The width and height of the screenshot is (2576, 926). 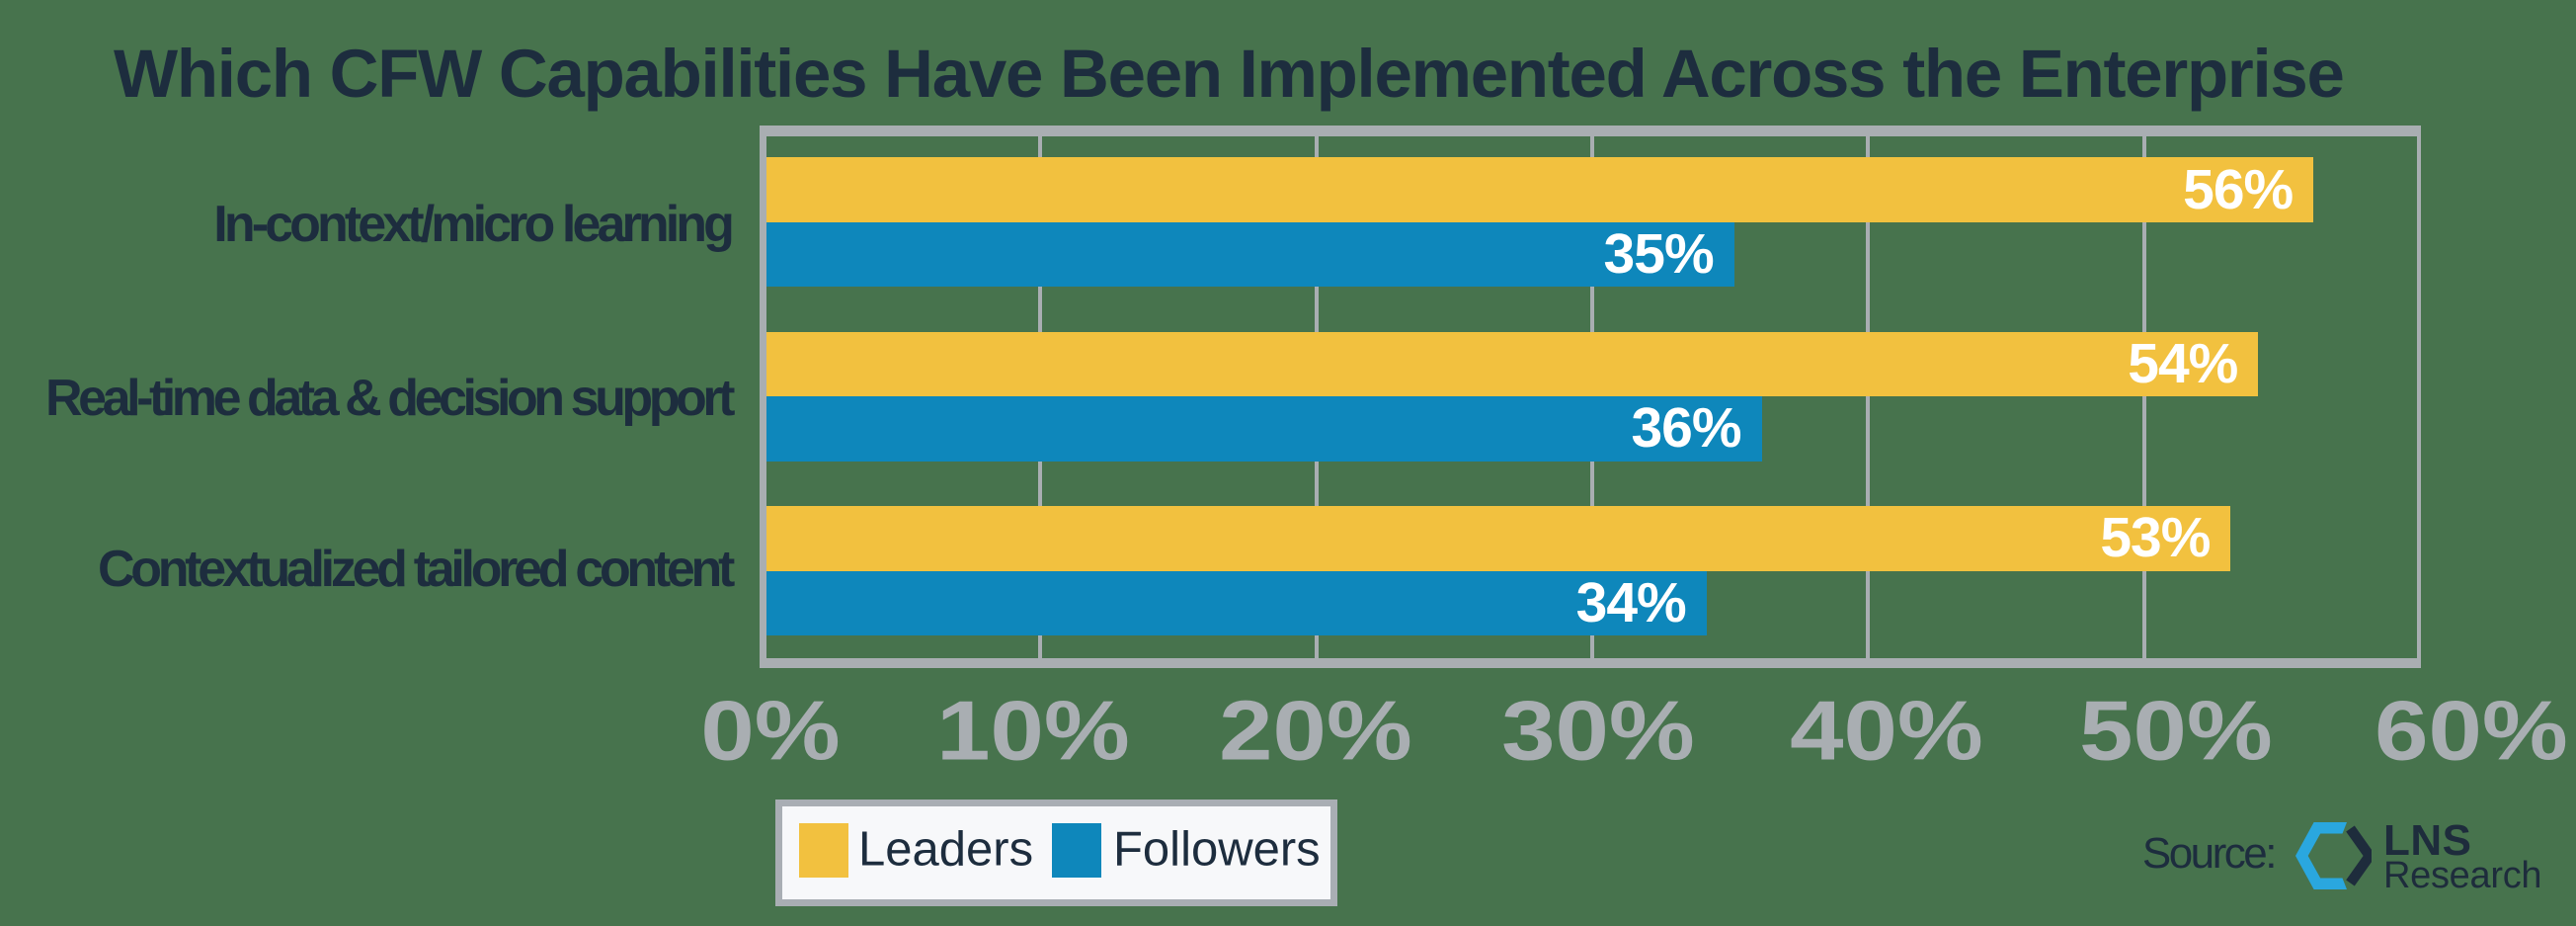 What do you see at coordinates (2359, 855) in the screenshot?
I see `logo-chevron` at bounding box center [2359, 855].